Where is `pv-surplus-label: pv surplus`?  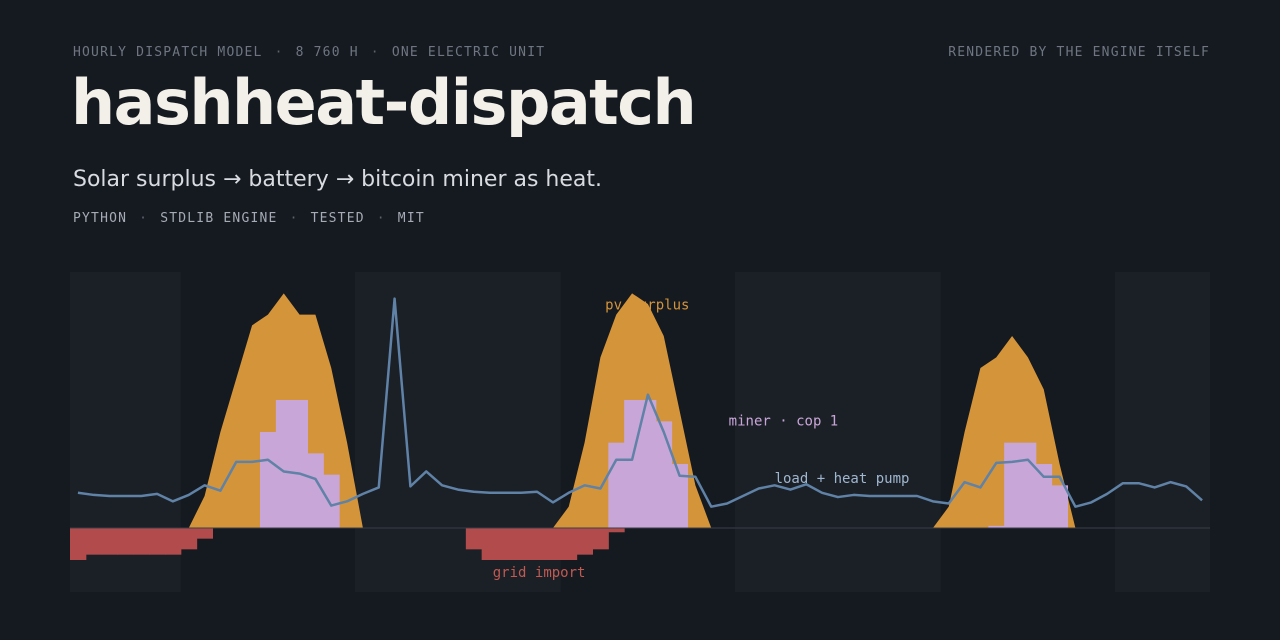 pv-surplus-label: pv surplus is located at coordinates (647, 305).